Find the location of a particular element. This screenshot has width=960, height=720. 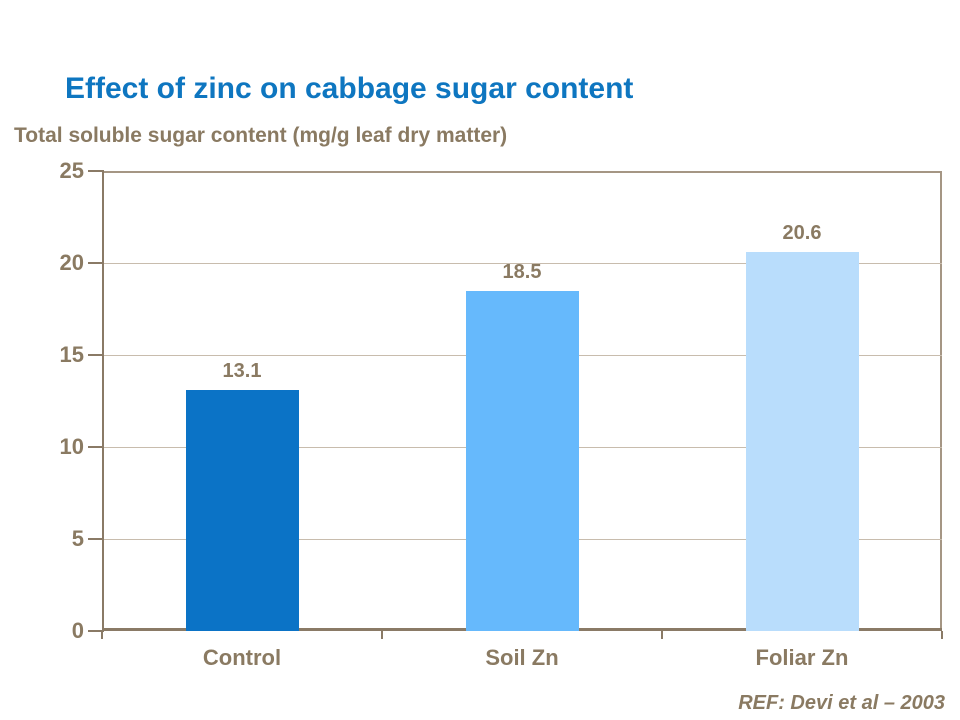

reference-citation: REF: Devi et al – 2003 is located at coordinates (841, 703).